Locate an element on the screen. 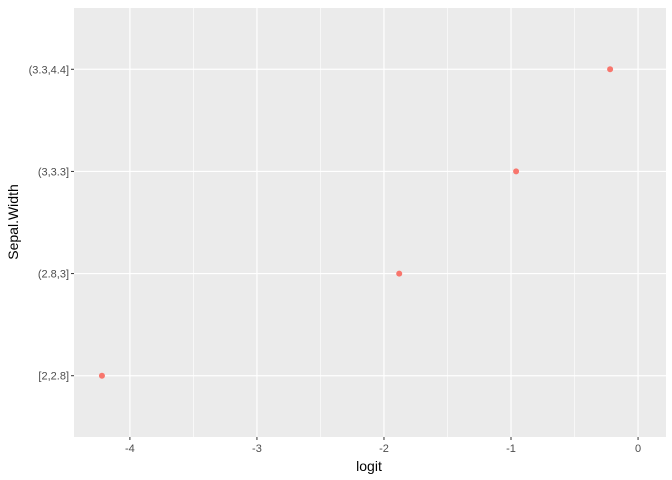 The height and width of the screenshot is (480, 672). x-tick-label: -1 is located at coordinates (511, 449).